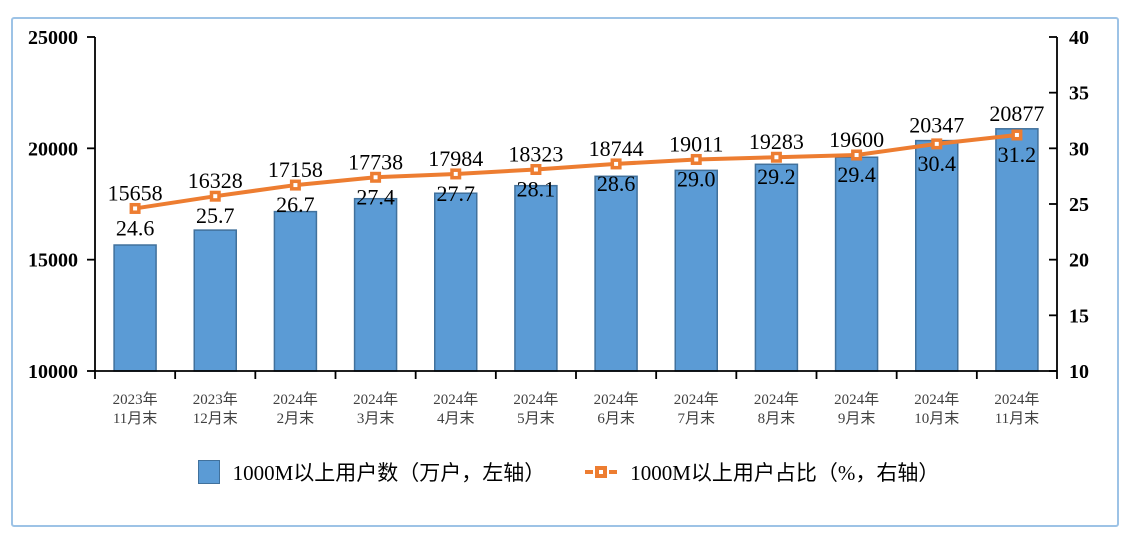 This screenshot has width=1137, height=545. I want to click on pct-value-label-8: 29.2, so click(776, 176).